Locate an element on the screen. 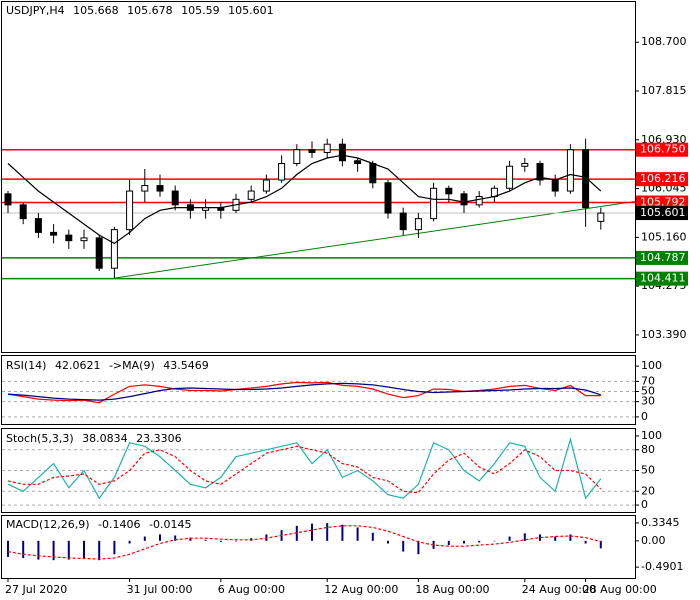 This screenshot has height=600, width=700. x-tick-label: 31 Jul 00:00 is located at coordinates (160, 589).